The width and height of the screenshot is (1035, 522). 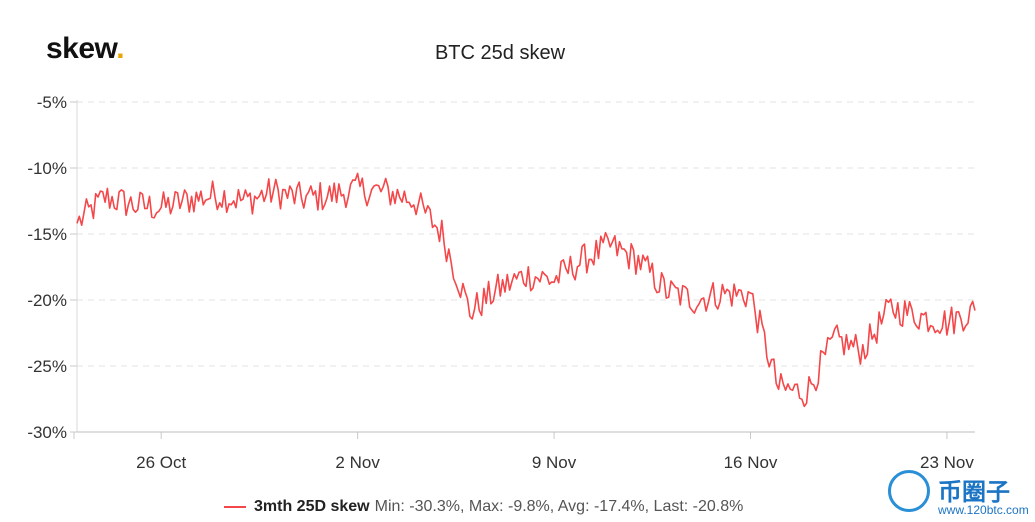 What do you see at coordinates (909, 491) in the screenshot?
I see `watermark-logo-icon` at bounding box center [909, 491].